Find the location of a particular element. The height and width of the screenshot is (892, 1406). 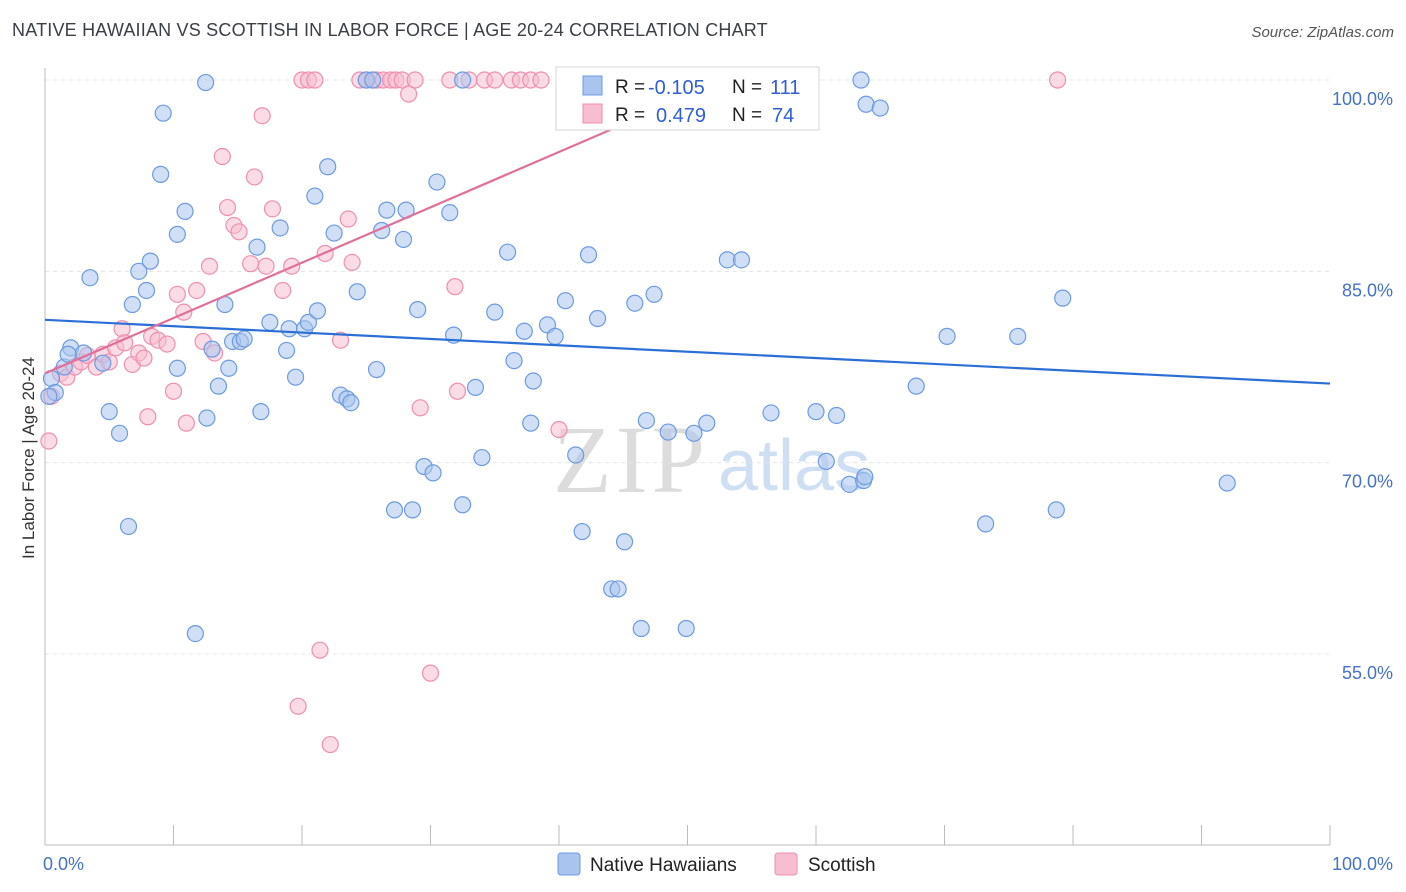

stats-legend-n-label-pink: N = is located at coordinates (747, 115).